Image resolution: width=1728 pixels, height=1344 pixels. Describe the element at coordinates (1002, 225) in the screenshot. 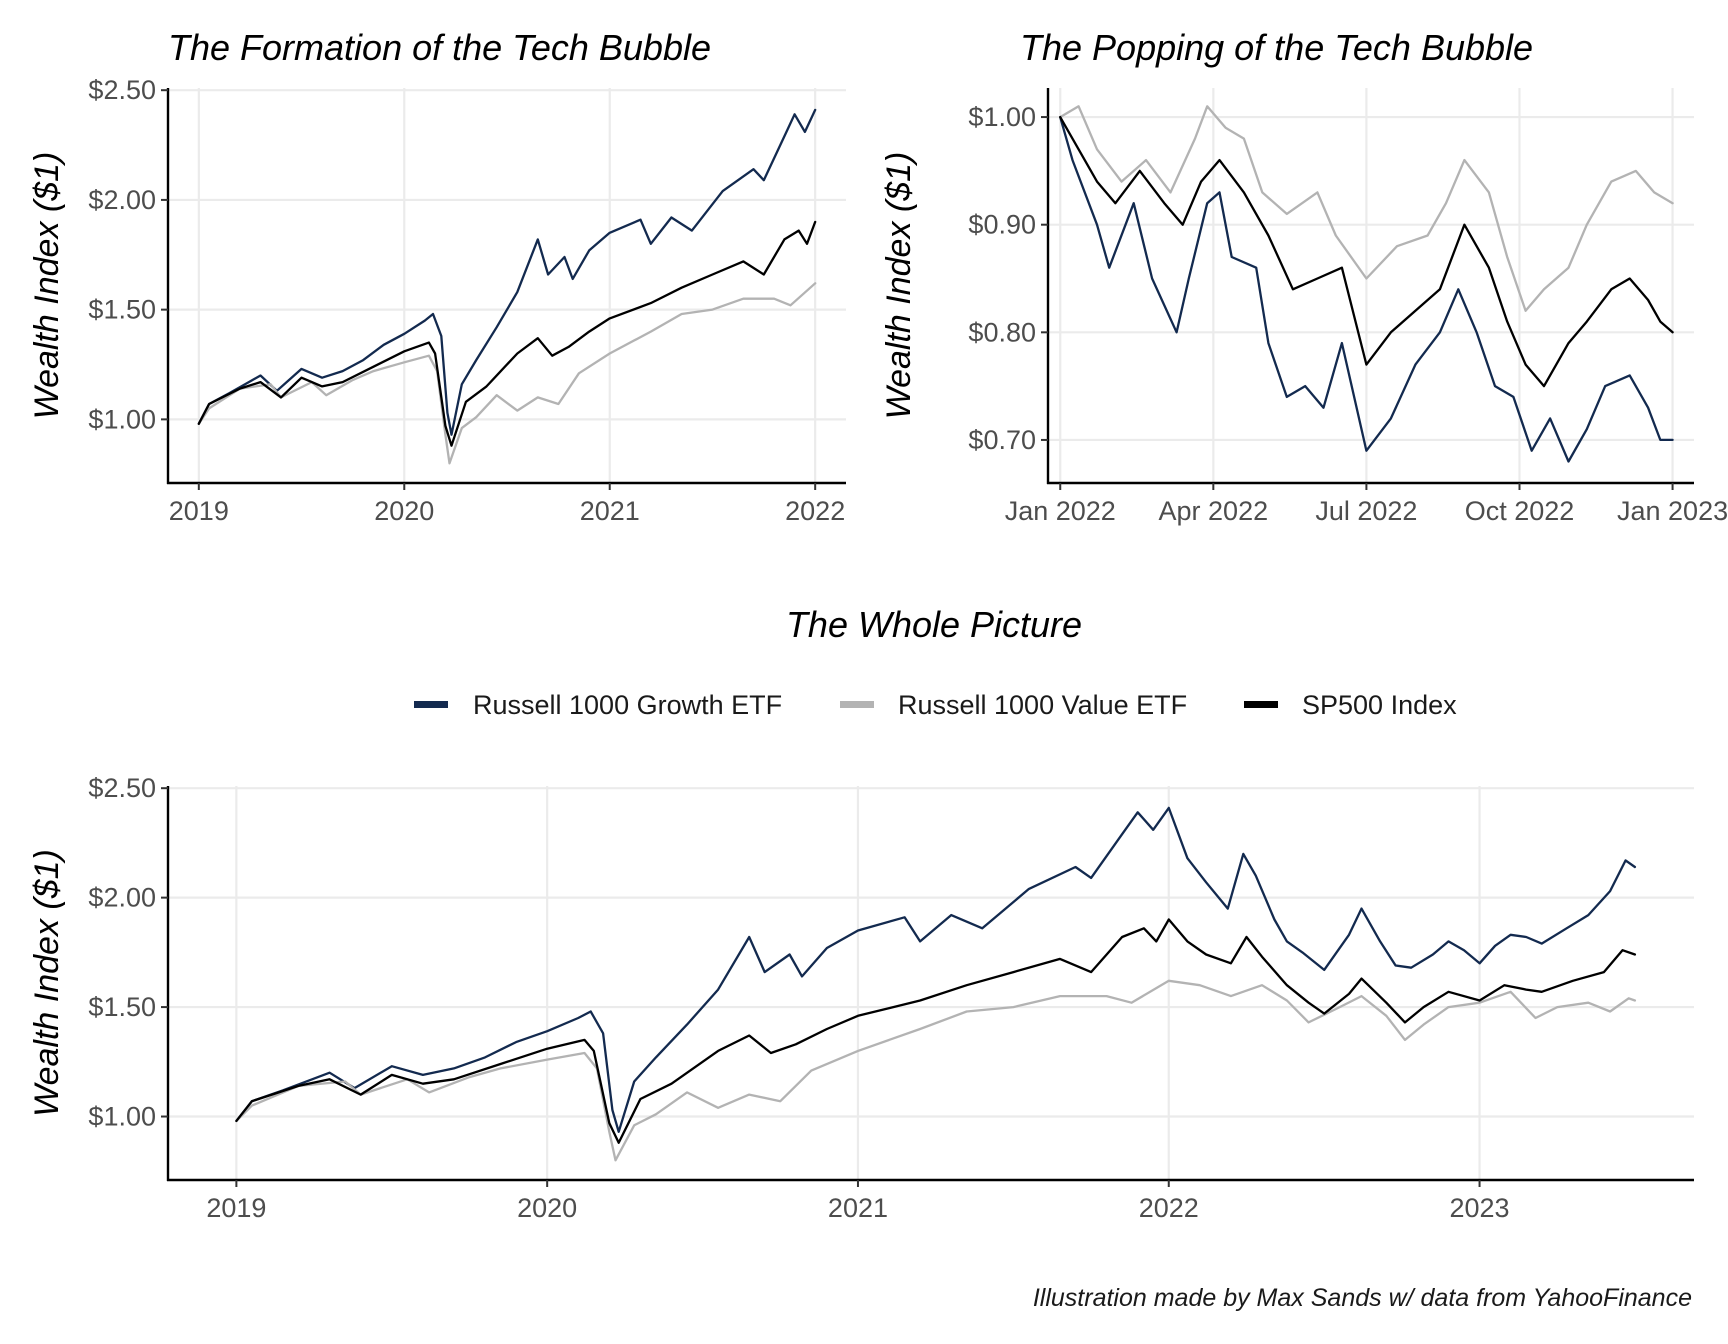

I see `y-tick-label: $0.90` at that location.